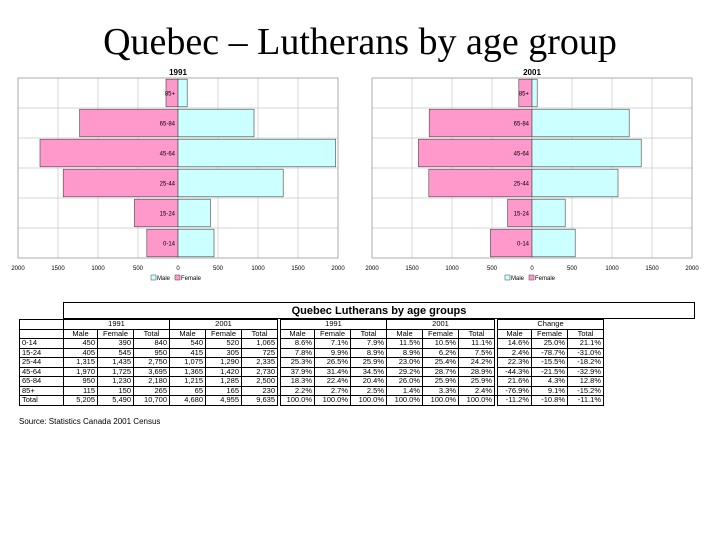 The width and height of the screenshot is (720, 540). I want to click on category-label: 85+, so click(170, 95).